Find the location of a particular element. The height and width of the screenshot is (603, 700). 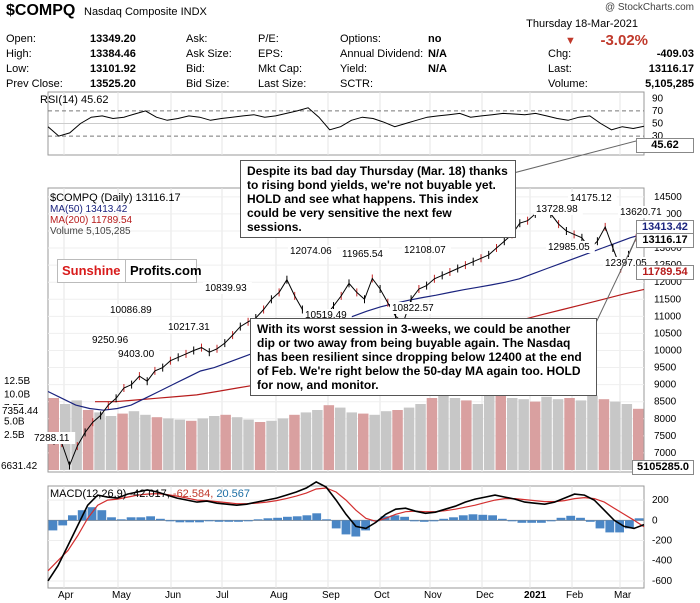

quote-value: -409.03 is located at coordinates (675, 54).